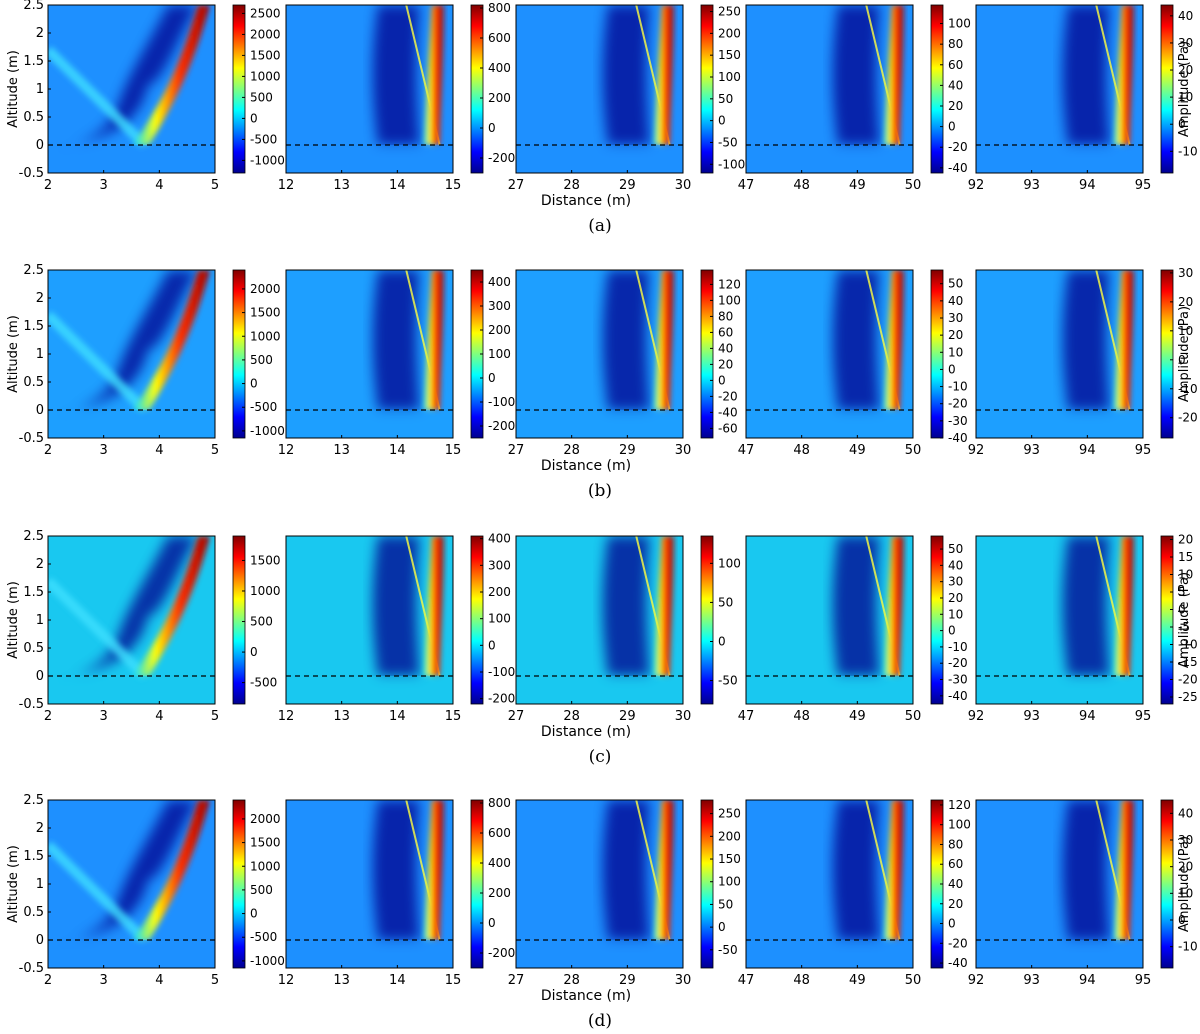 This screenshot has width=1200, height=1034. Describe the element at coordinates (627, 185) in the screenshot. I see `x-tick-label: 29` at that location.